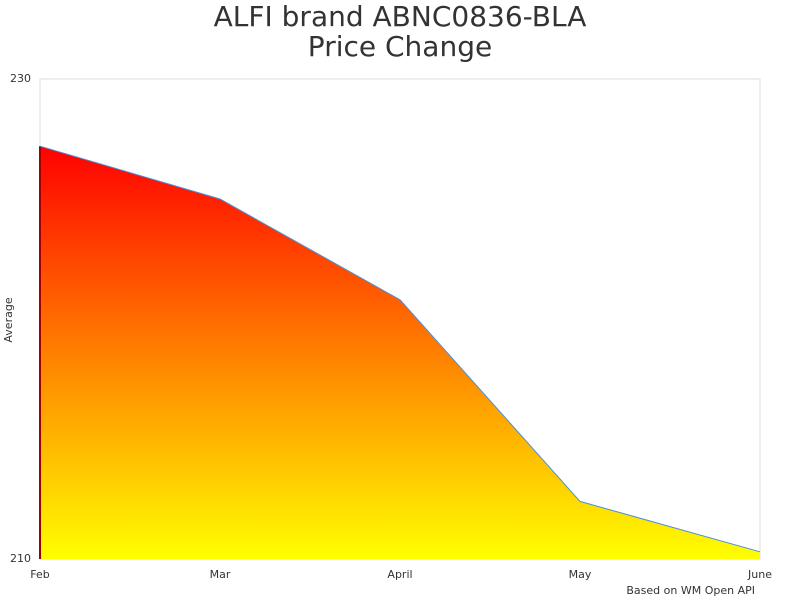 The height and width of the screenshot is (600, 800). I want to click on chart-title: Price Change, so click(400, 46).